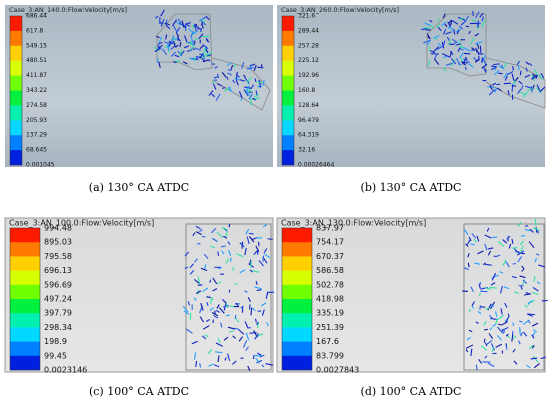 This screenshot has height=410, width=554. Describe the element at coordinates (58, 228) in the screenshot. I see `legend-label: 994.48` at that location.